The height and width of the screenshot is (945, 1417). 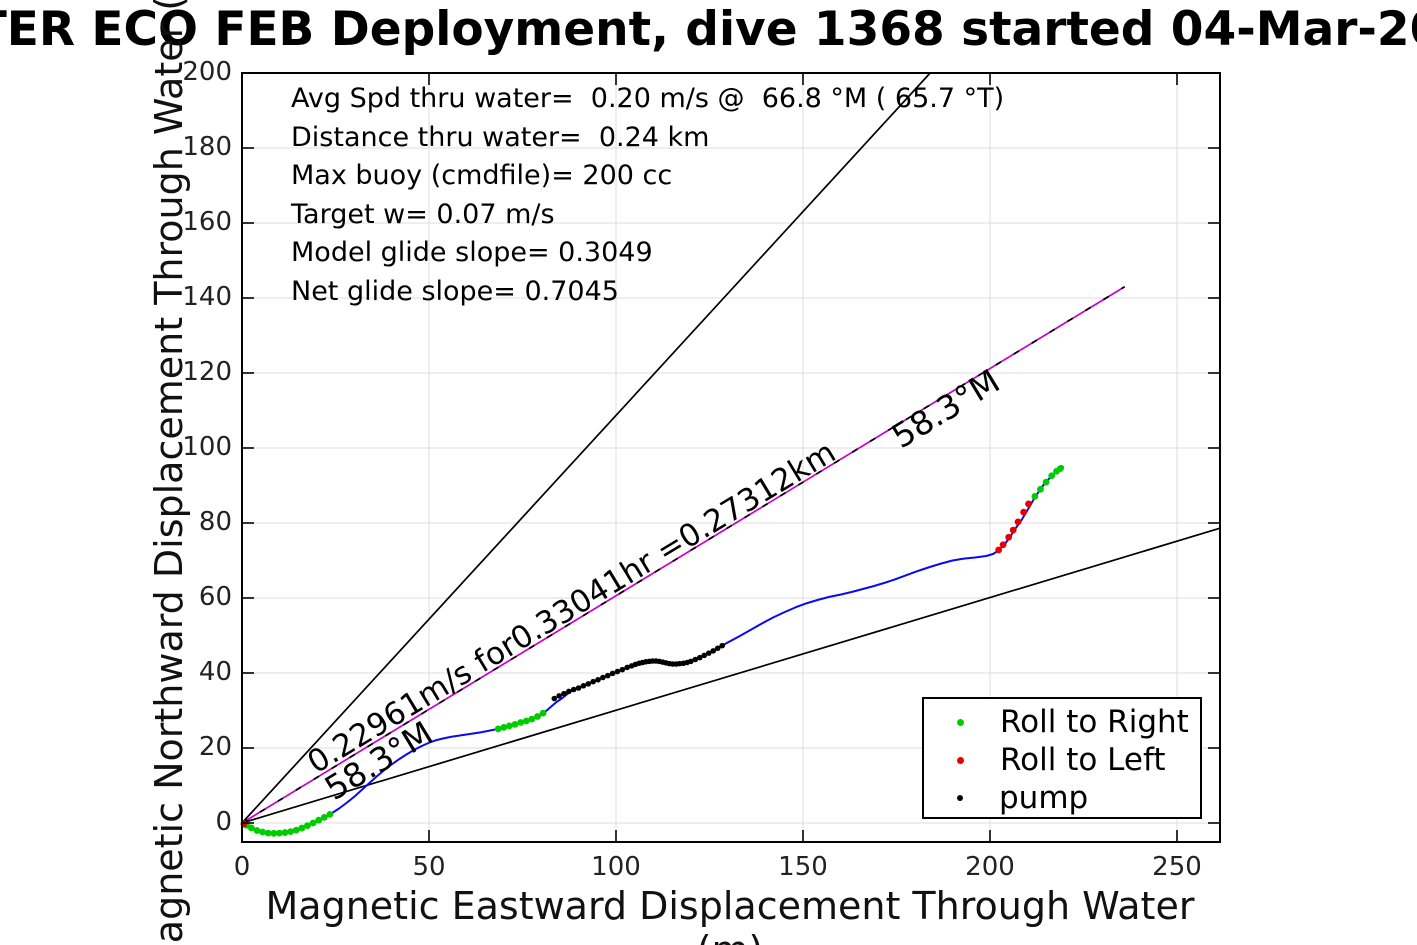 What do you see at coordinates (207, 296) in the screenshot?
I see `y-tick-label: 140` at bounding box center [207, 296].